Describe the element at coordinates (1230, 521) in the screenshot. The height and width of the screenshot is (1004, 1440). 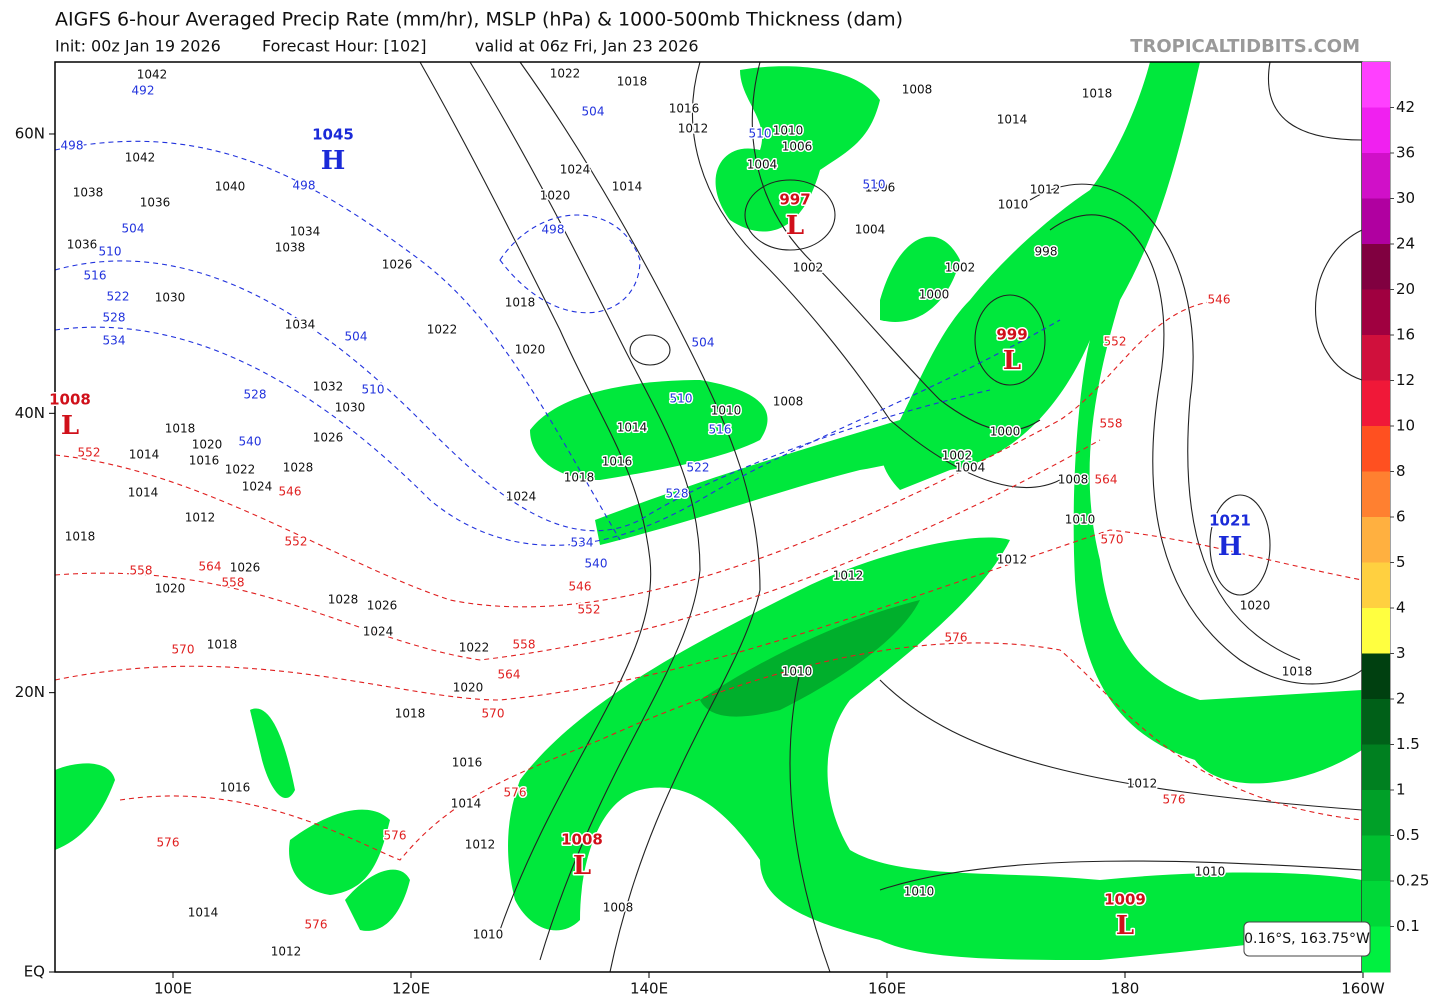
I see `center-pressure: 1021` at that location.